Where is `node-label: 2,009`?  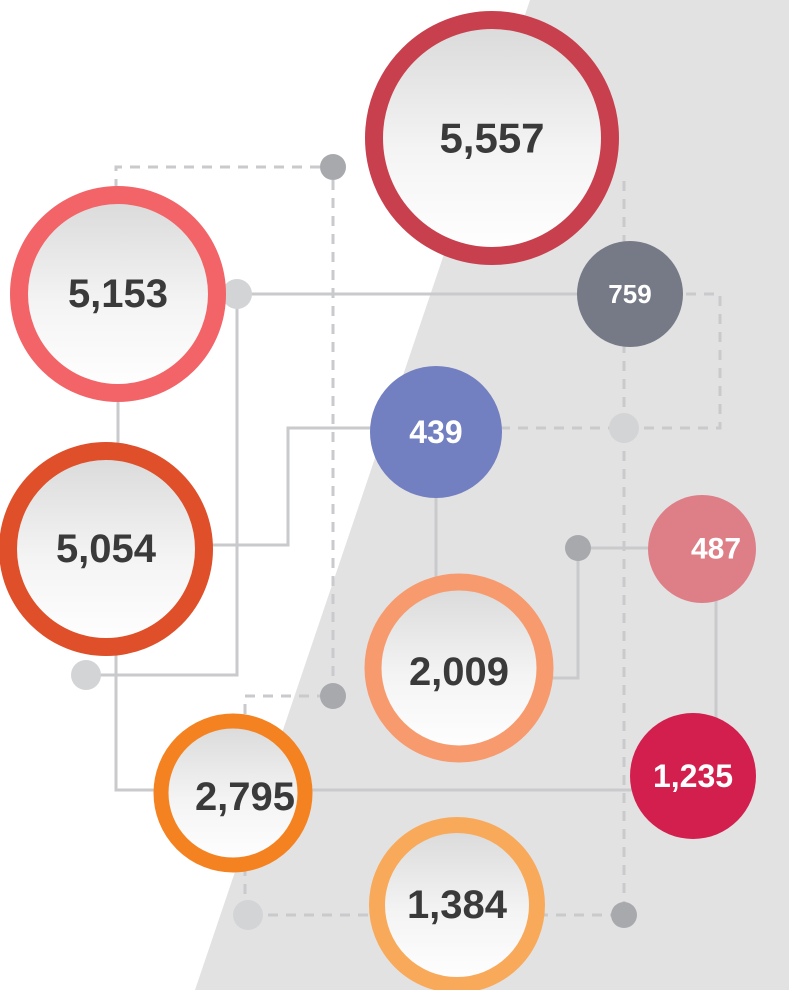
node-label: 2,009 is located at coordinates (459, 672).